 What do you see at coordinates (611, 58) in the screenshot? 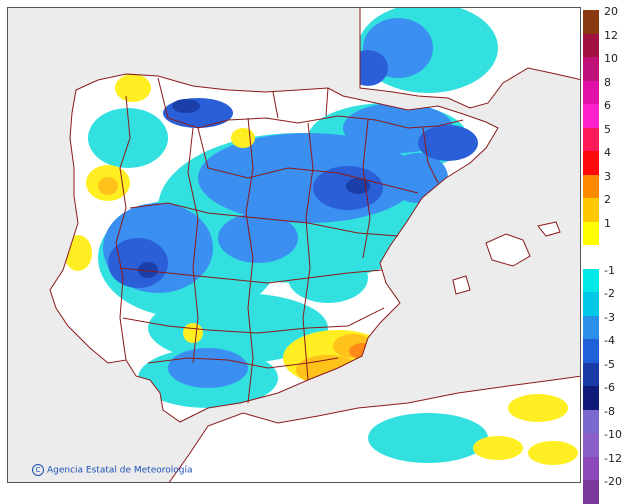
I see `legend-label: 10` at bounding box center [611, 58].